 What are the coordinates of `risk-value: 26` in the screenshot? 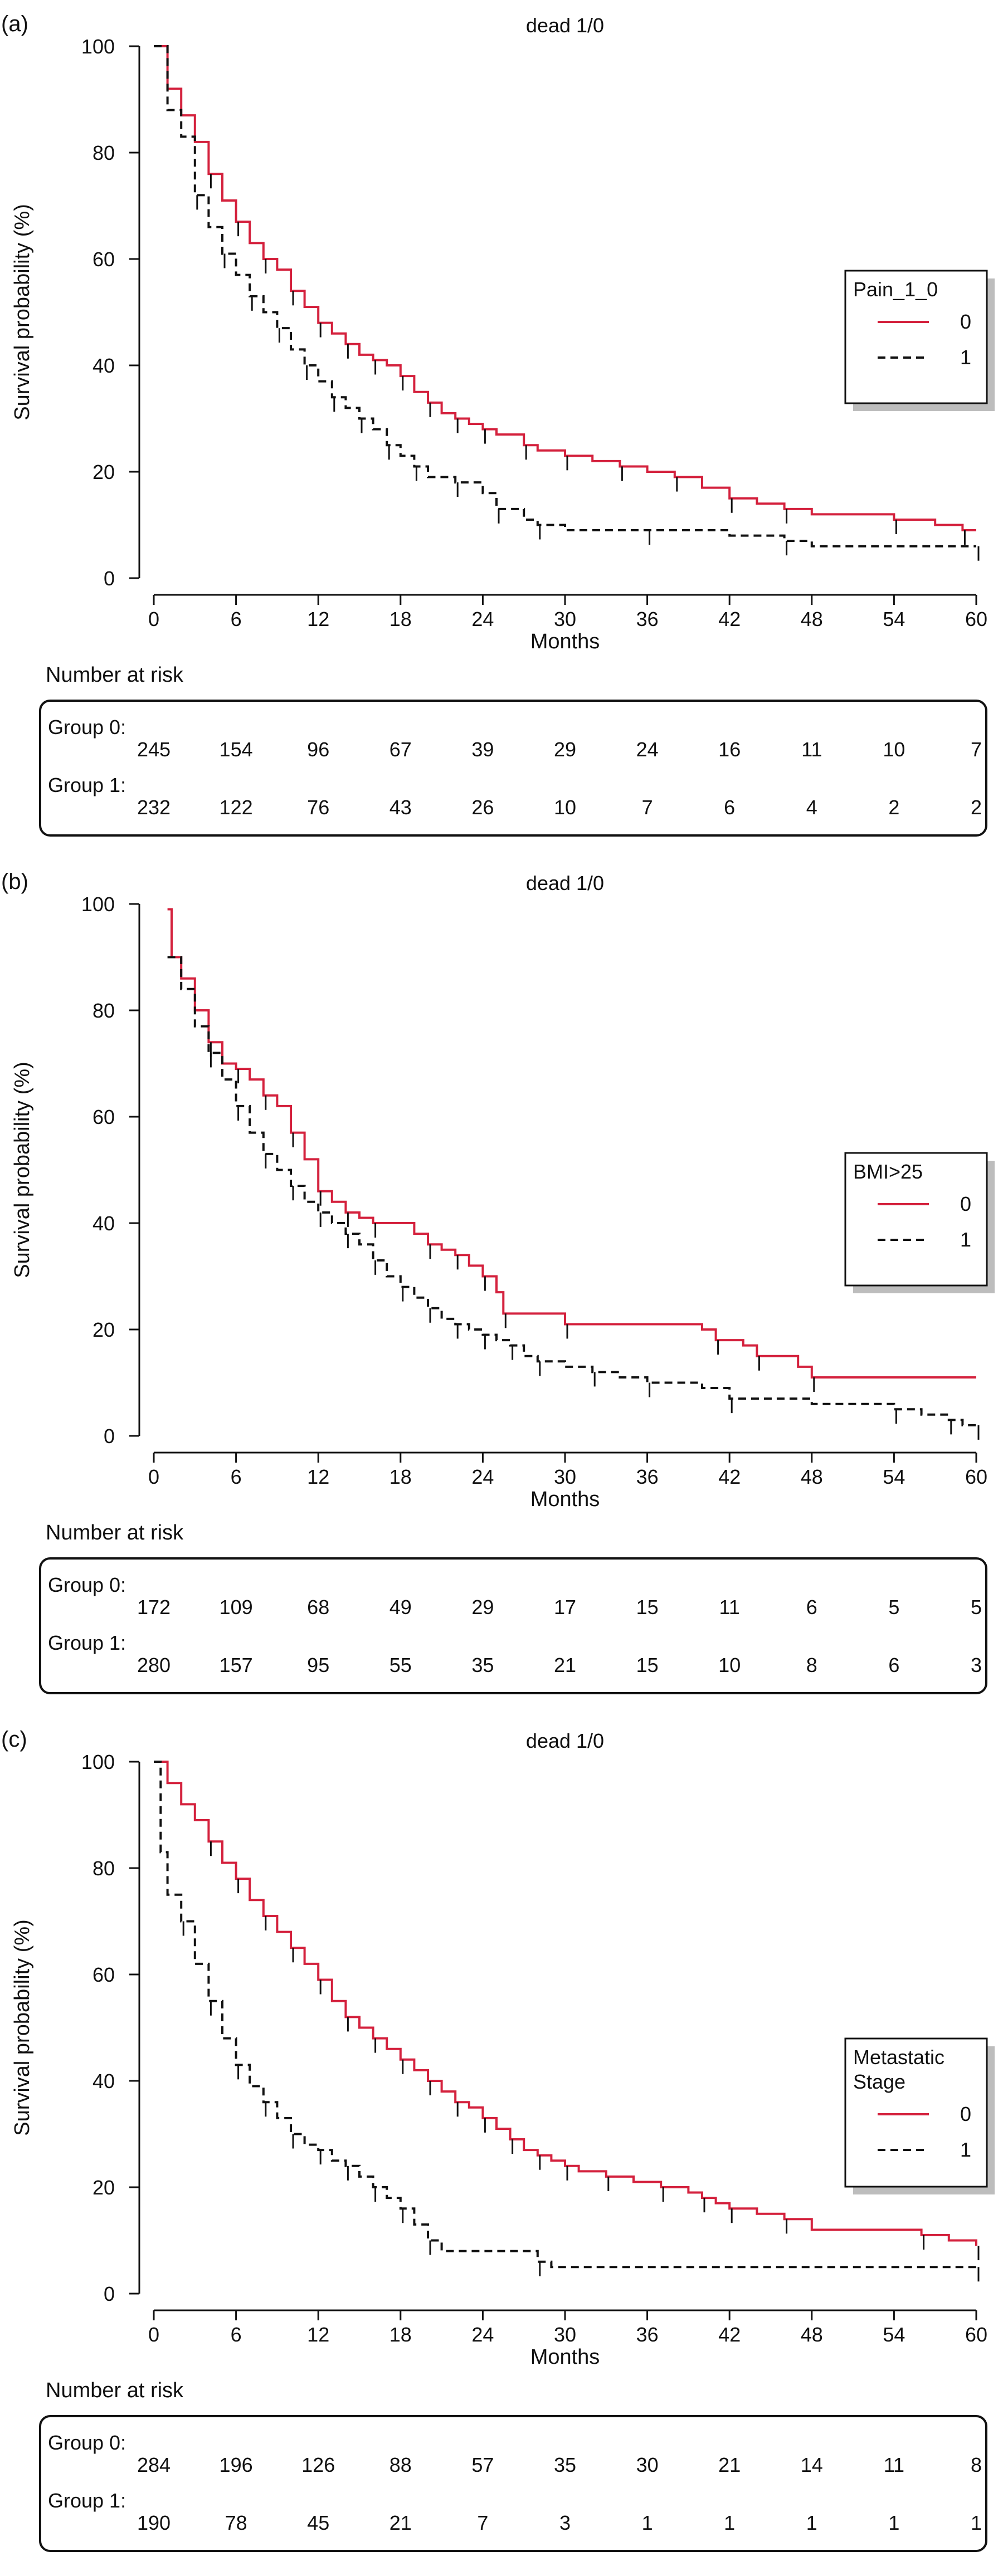 It's located at (482, 807).